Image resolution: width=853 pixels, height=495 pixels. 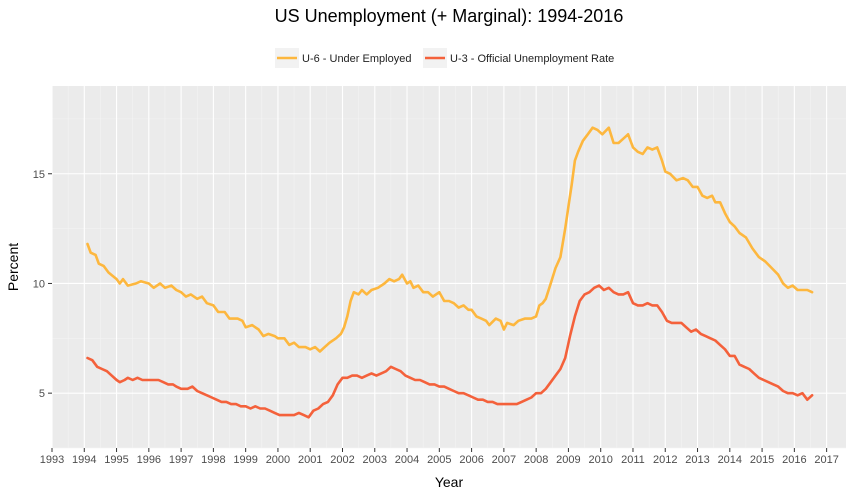 What do you see at coordinates (504, 460) in the screenshot?
I see `x-tick-label: 2007` at bounding box center [504, 460].